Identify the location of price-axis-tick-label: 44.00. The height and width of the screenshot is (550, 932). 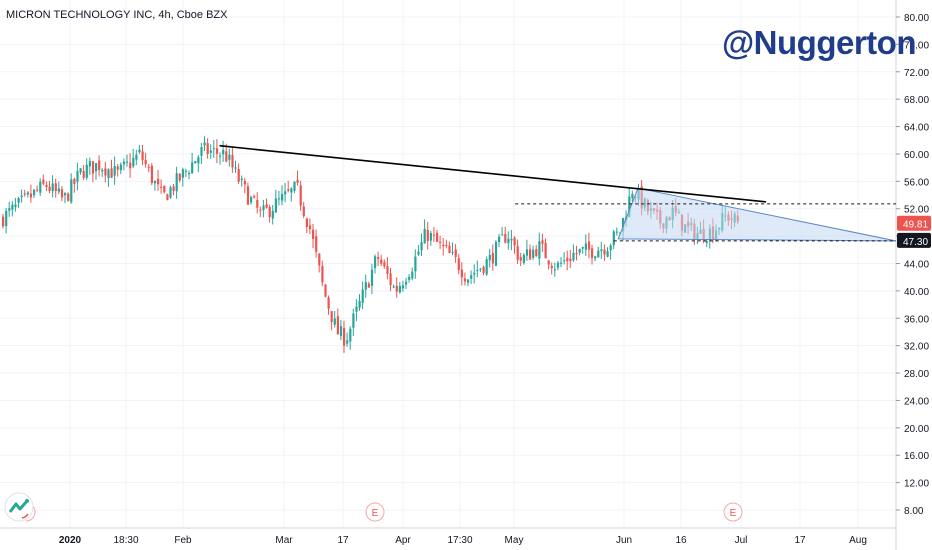
(916, 265).